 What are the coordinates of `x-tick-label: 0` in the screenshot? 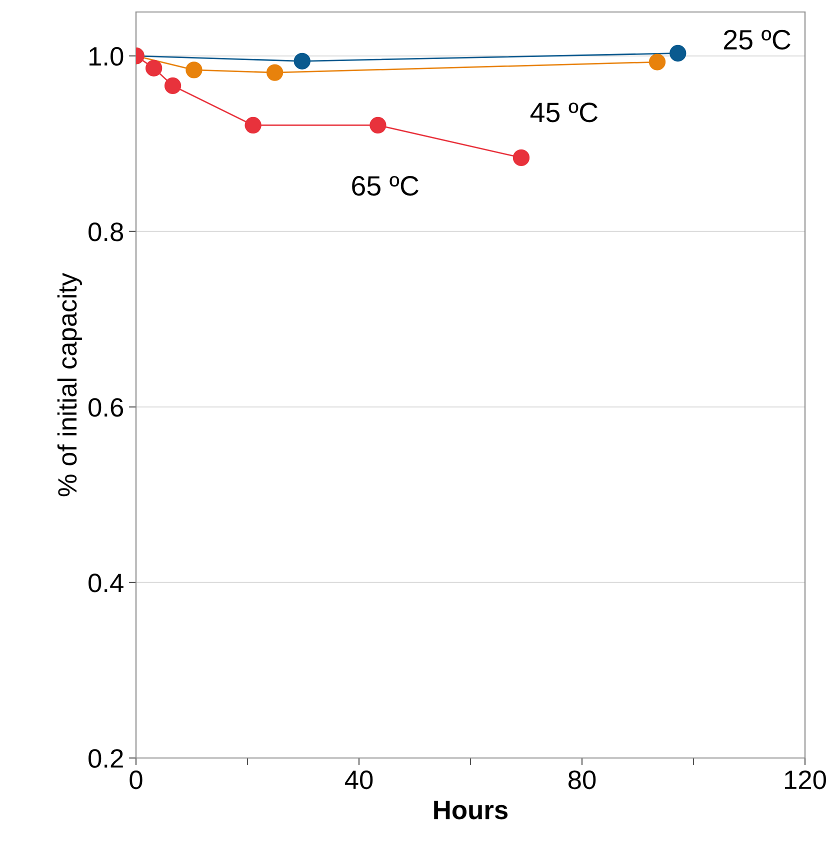 It's located at (136, 780).